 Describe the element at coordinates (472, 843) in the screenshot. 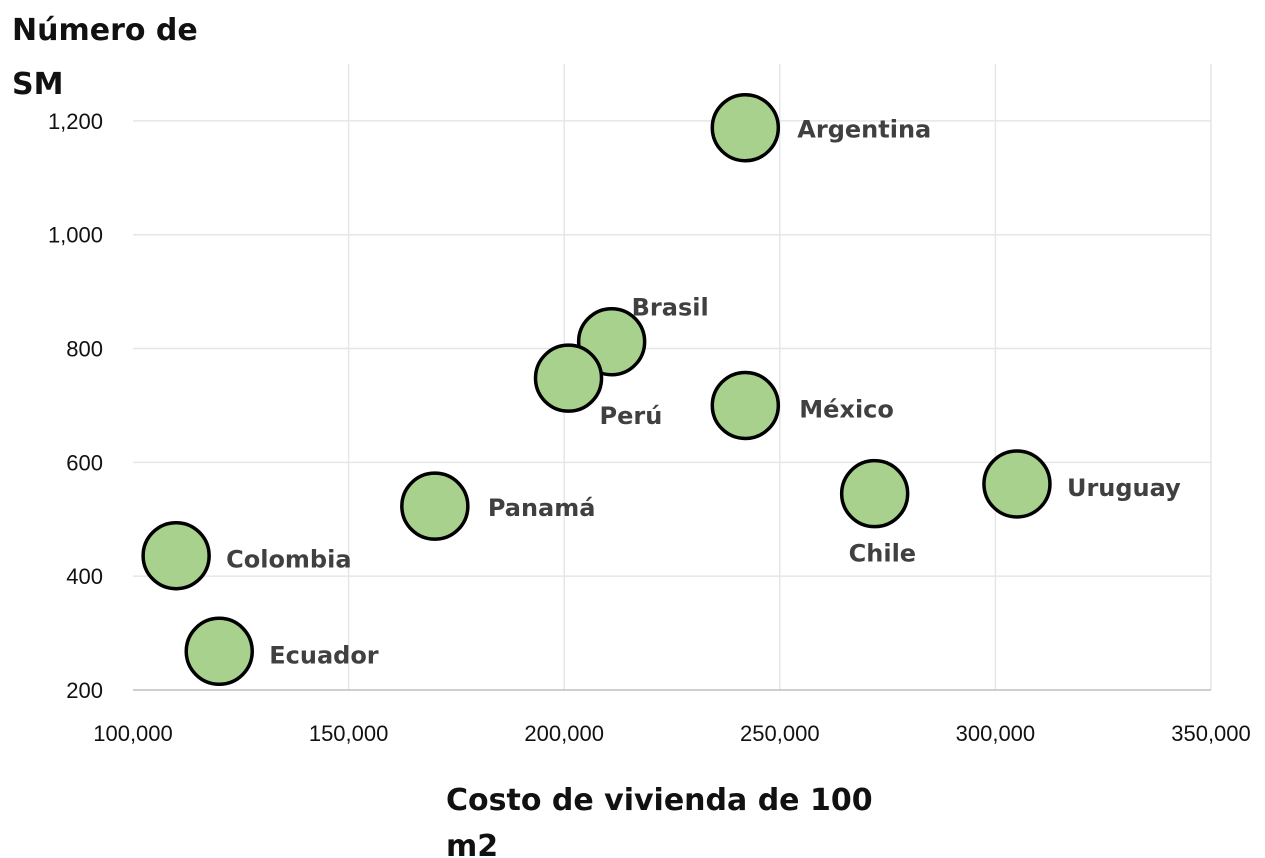

I see `x-axis-title-line-2: m2` at that location.